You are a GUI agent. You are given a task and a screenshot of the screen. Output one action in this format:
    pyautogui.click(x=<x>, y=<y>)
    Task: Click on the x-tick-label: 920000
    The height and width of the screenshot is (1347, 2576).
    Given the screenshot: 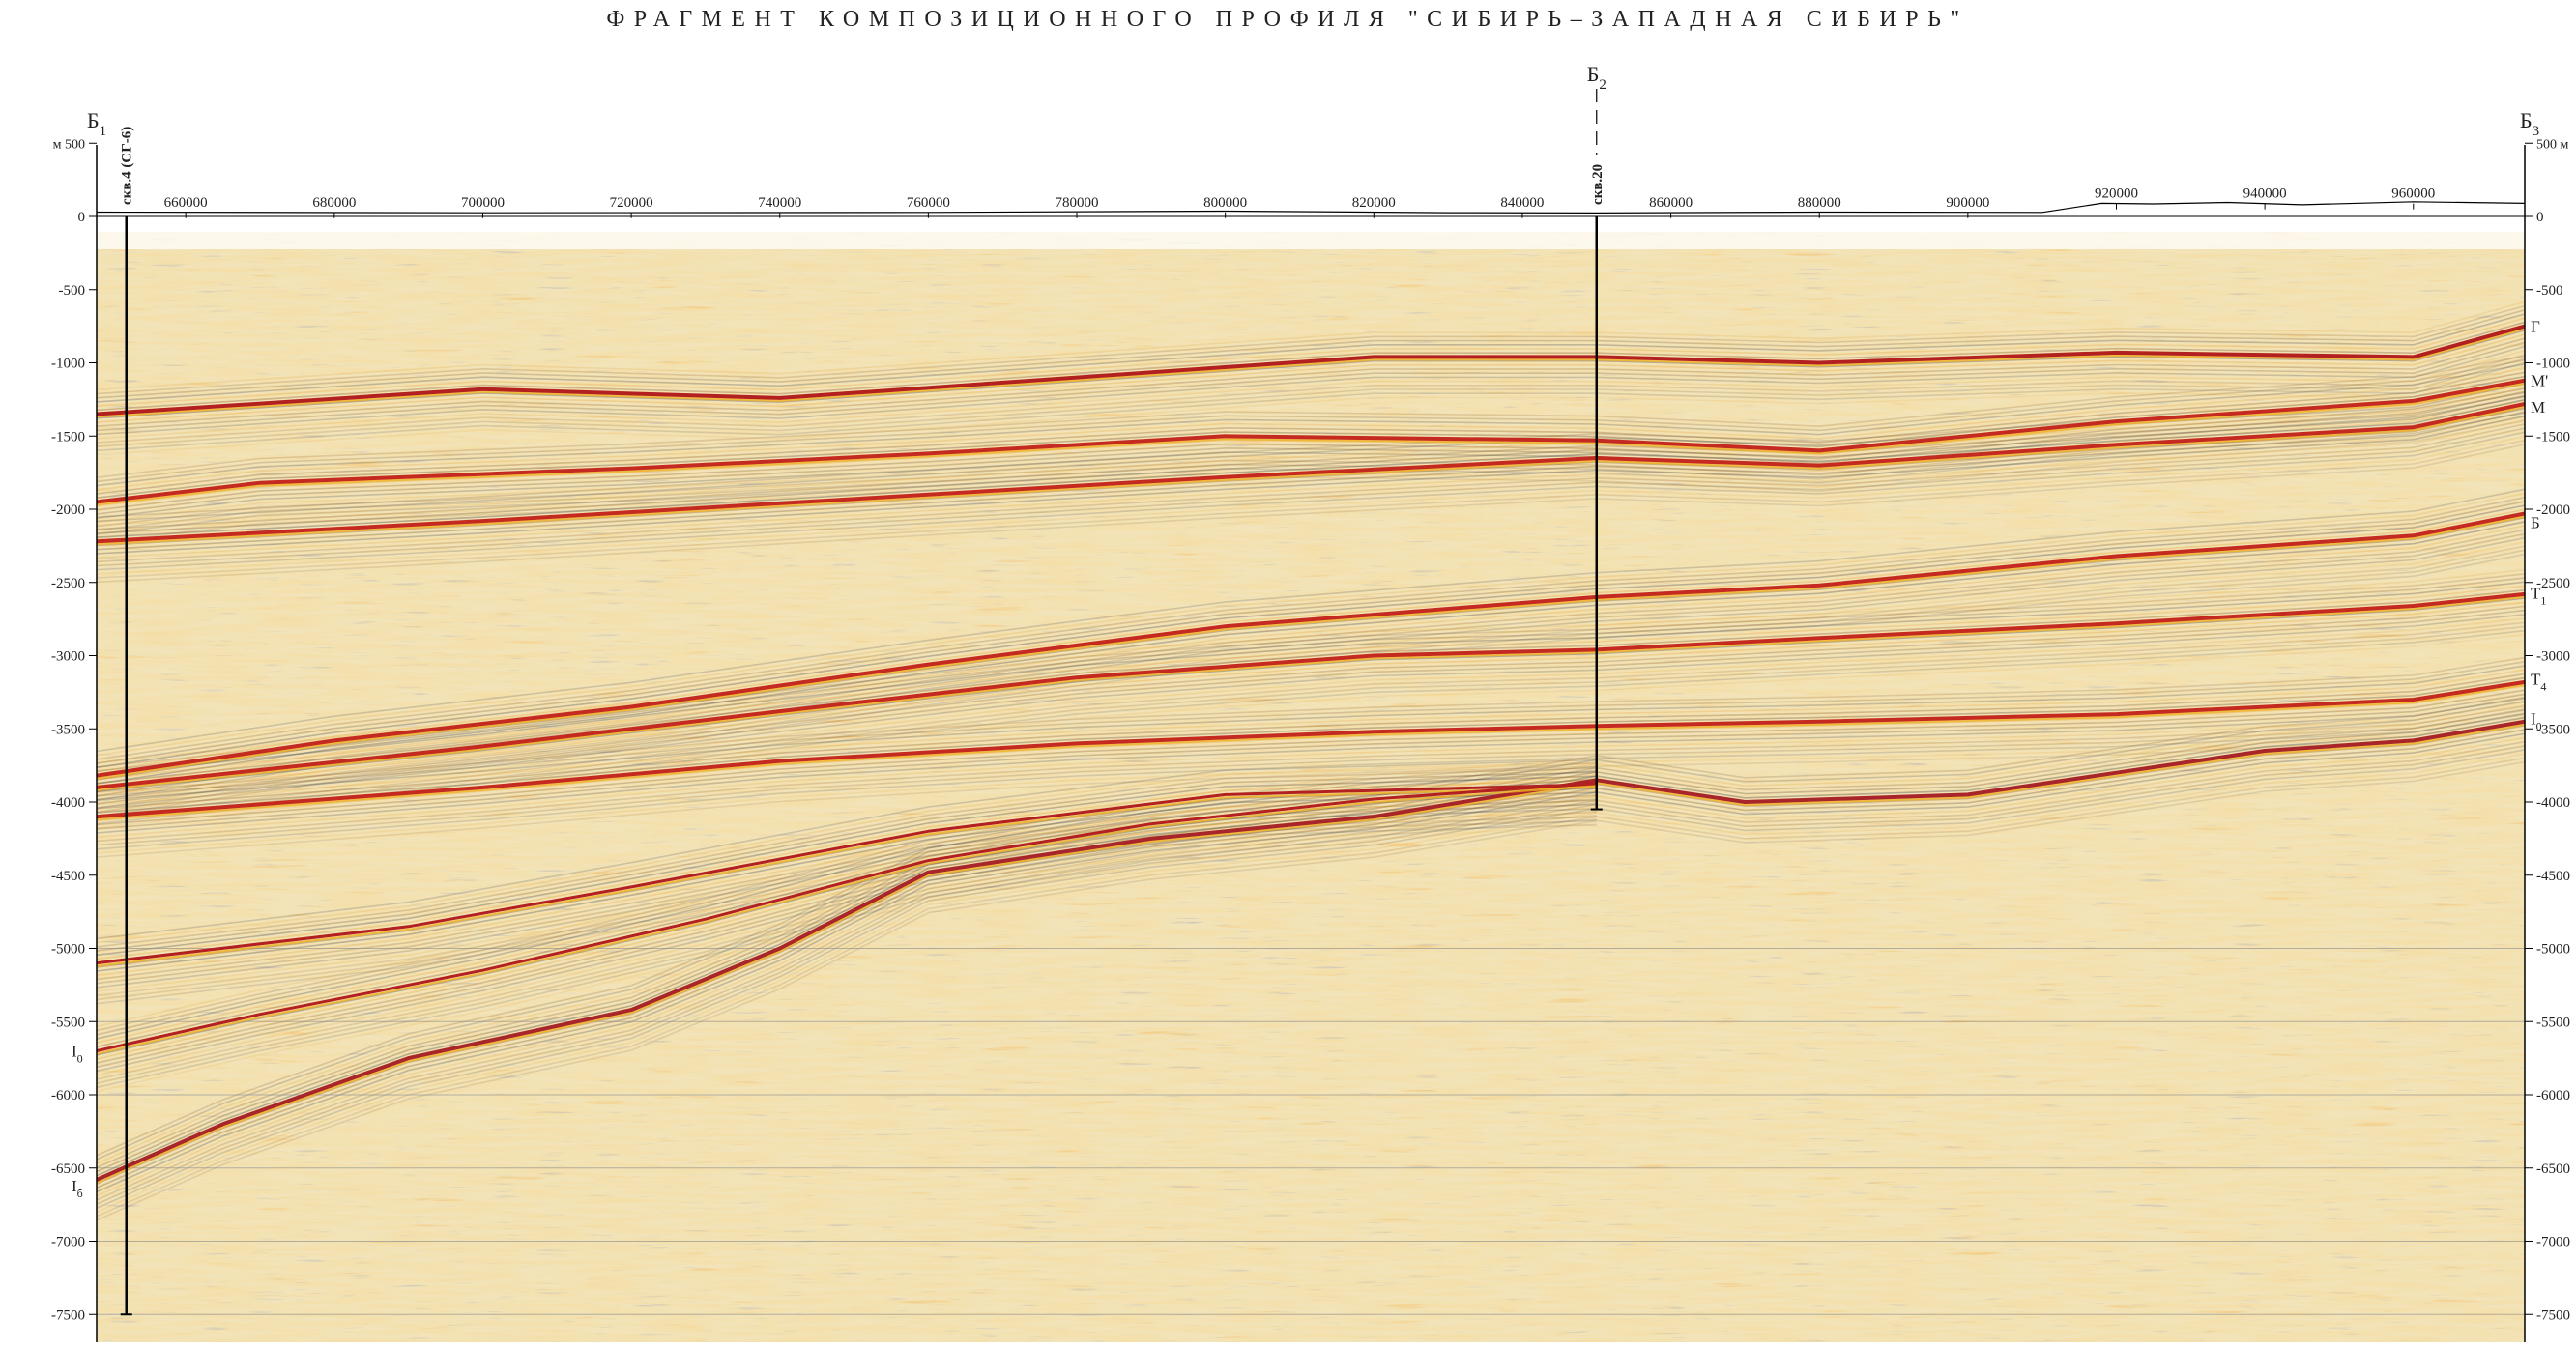 What is the action you would take?
    pyautogui.click(x=2116, y=194)
    